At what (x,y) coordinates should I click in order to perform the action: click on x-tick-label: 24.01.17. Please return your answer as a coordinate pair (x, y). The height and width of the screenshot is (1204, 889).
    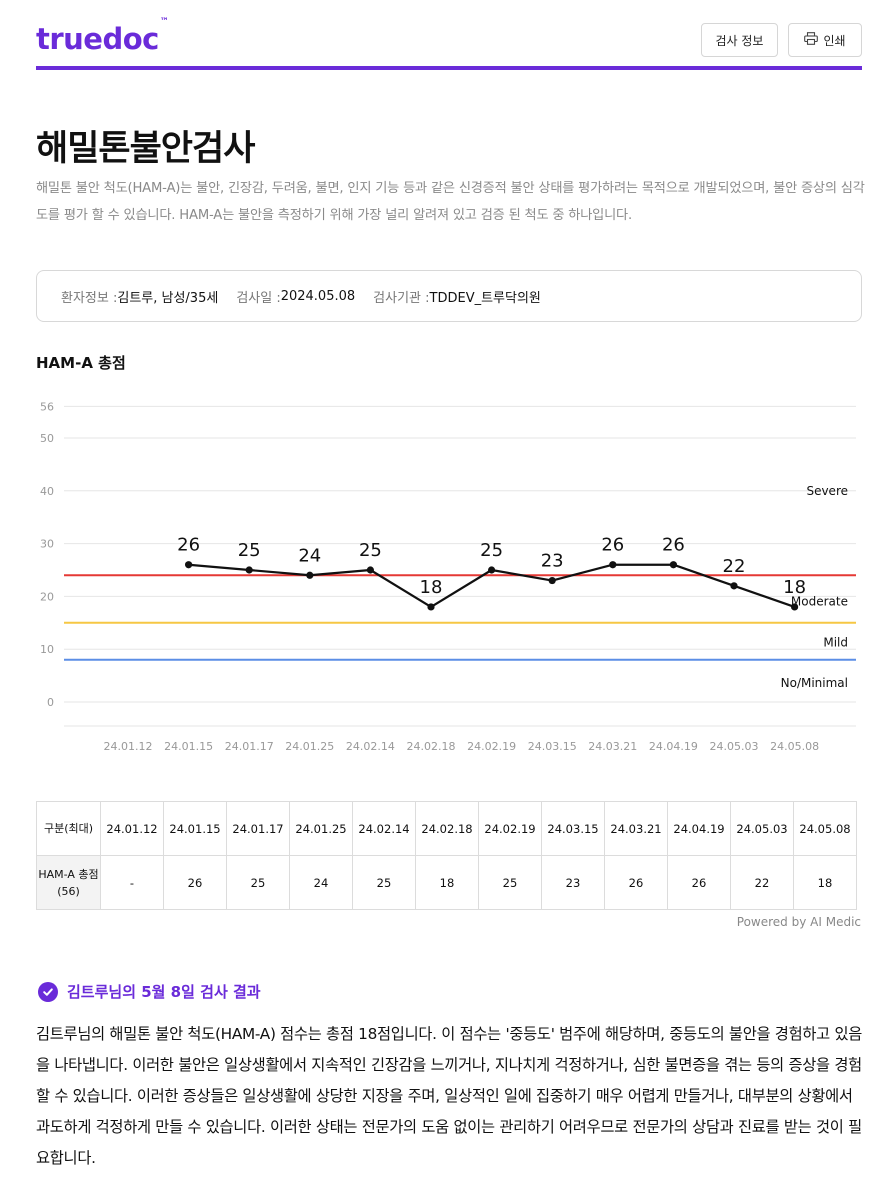
    Looking at the image, I should click on (249, 746).